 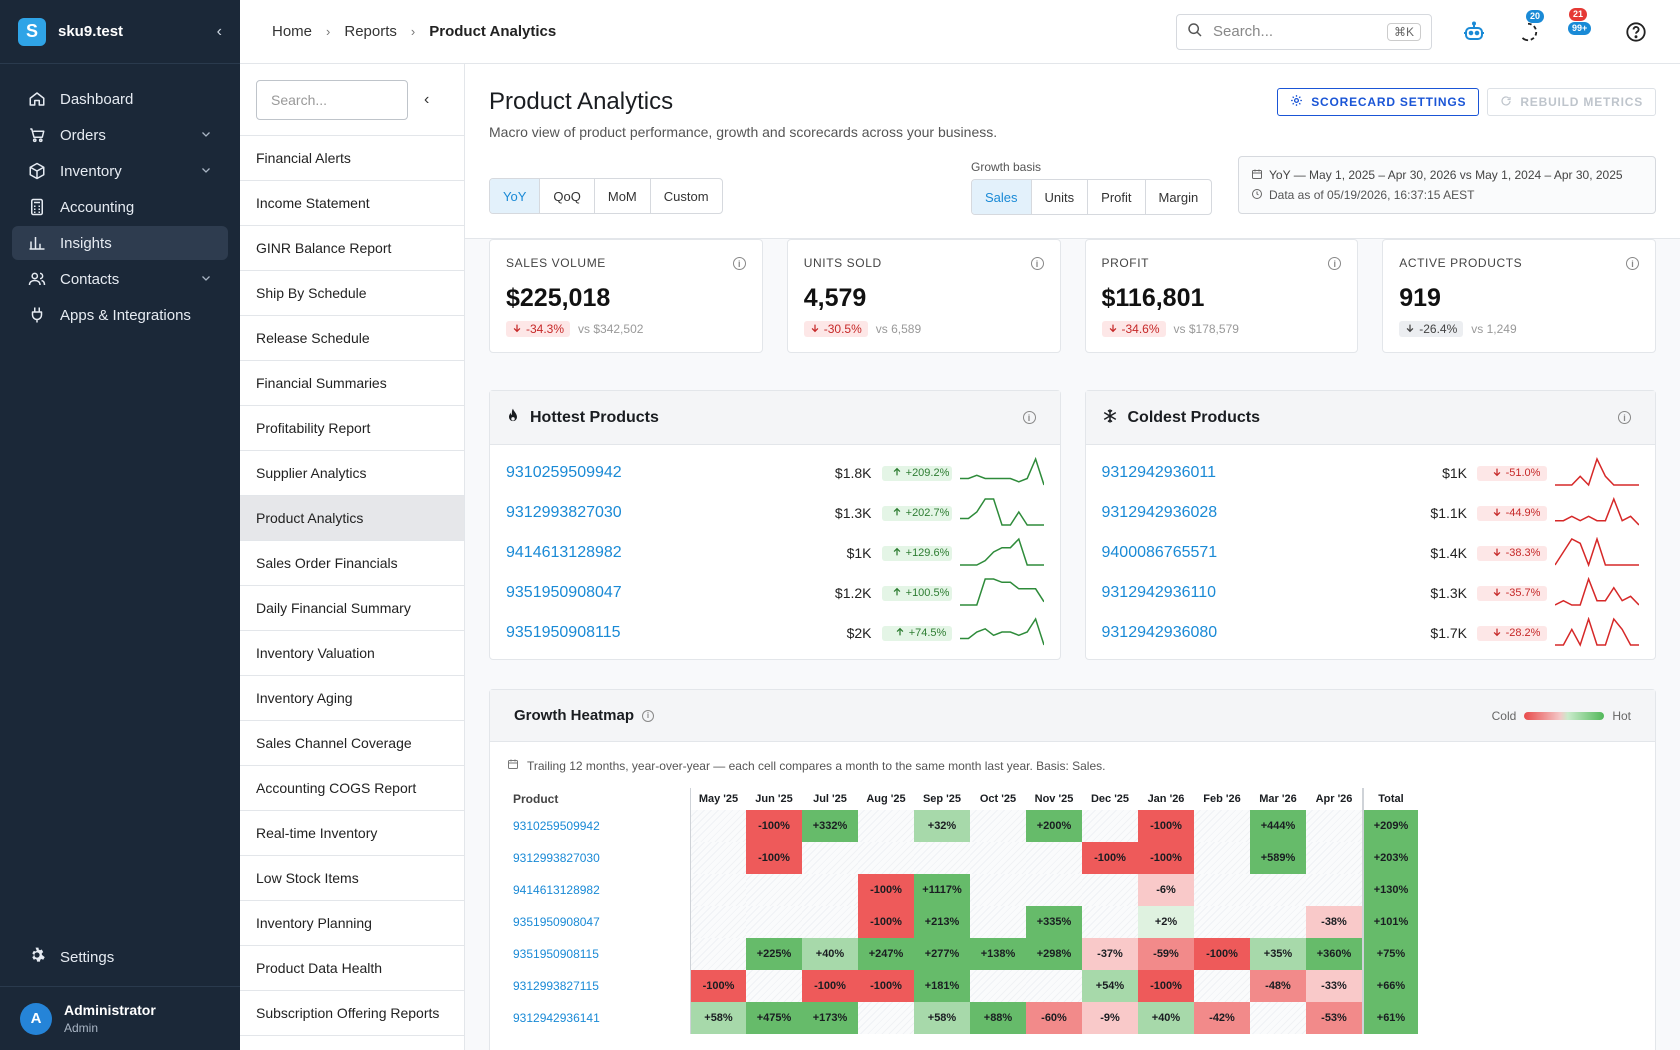 I want to click on heatmap-cell: -60%, so click(x=1054, y=1018).